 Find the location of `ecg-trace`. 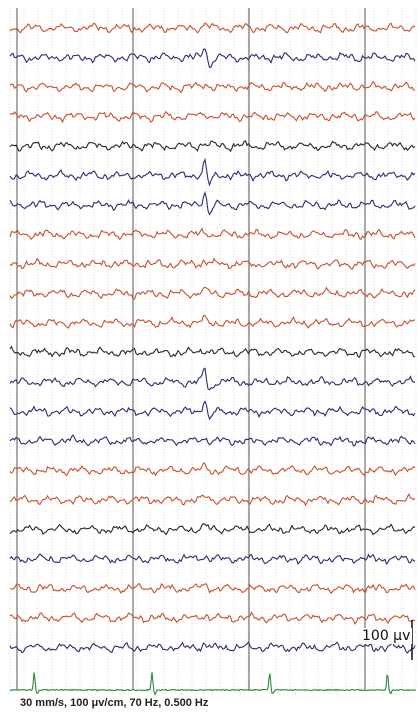

ecg-trace is located at coordinates (213, 683).